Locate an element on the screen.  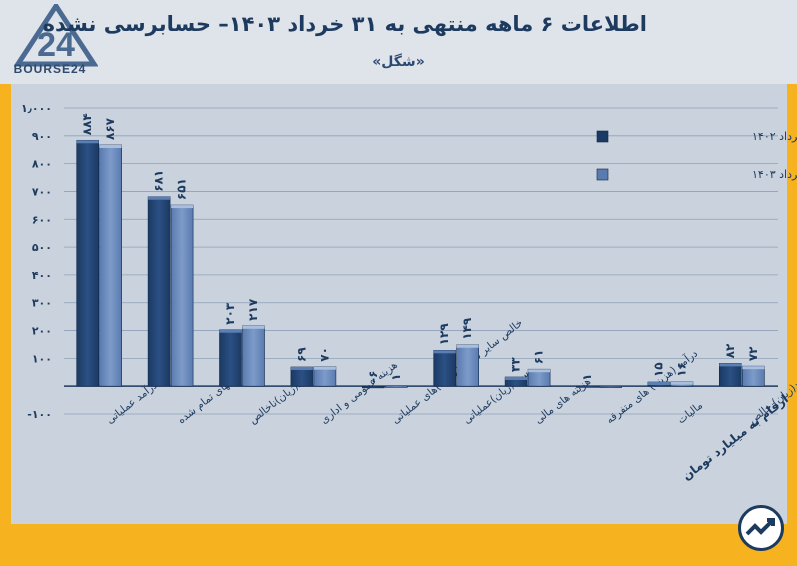
chart-trend-icon is located at coordinates (761, 528).